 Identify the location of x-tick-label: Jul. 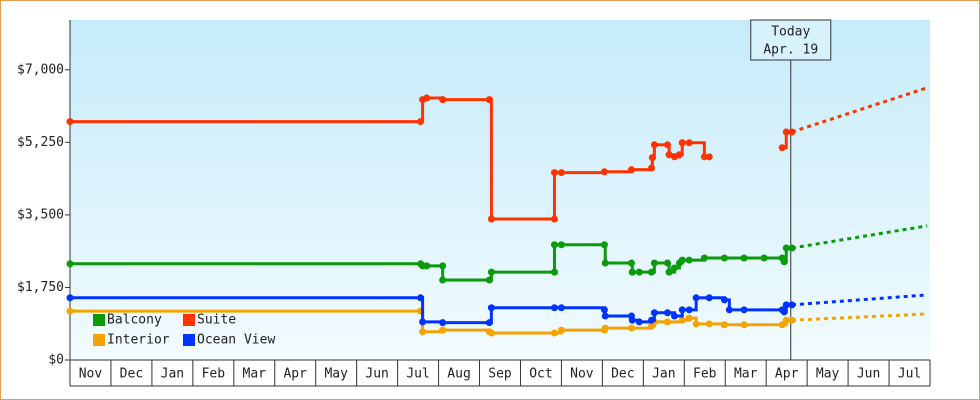
(909, 374).